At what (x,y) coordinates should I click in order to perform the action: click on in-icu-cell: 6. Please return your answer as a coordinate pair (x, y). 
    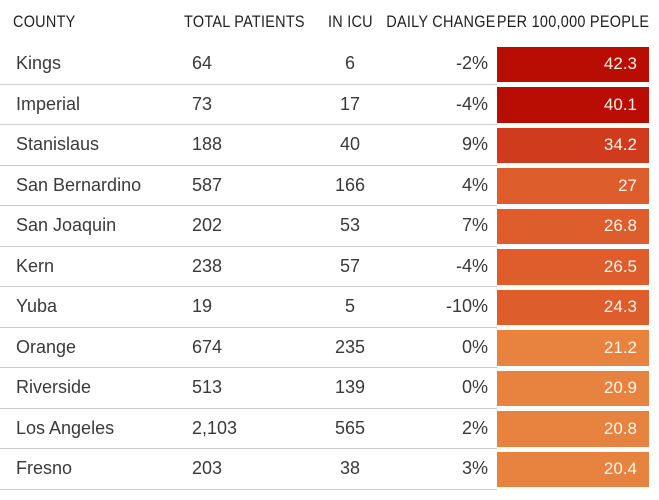
    Looking at the image, I should click on (350, 64).